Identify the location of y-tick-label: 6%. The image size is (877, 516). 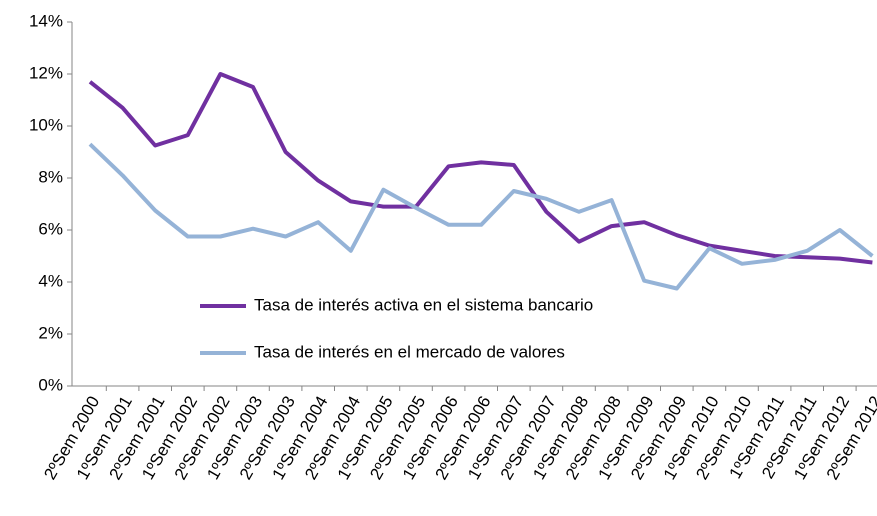
(50, 228).